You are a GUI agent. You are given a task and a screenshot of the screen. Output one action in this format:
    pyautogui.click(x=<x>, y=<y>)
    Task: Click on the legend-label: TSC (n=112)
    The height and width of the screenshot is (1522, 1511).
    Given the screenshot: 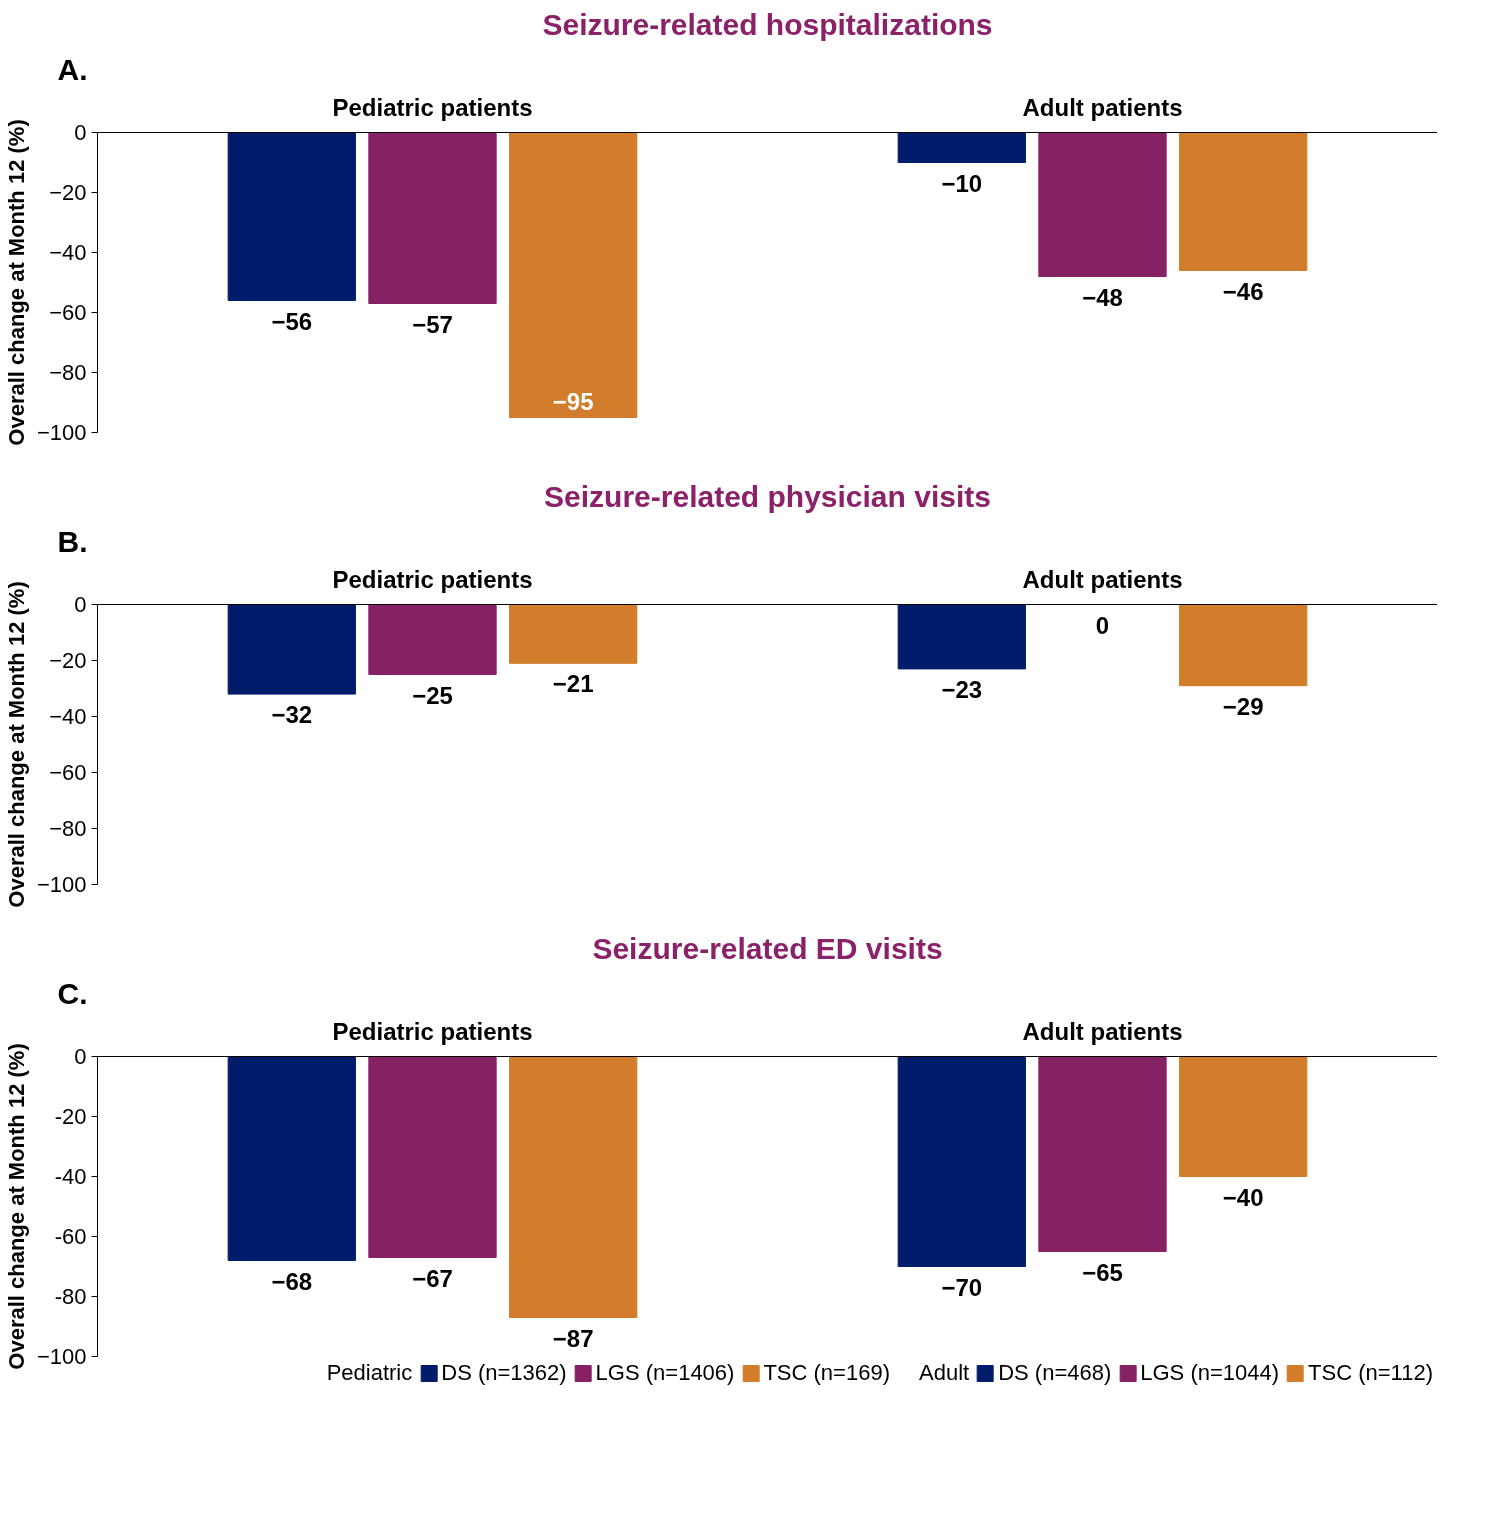 What is the action you would take?
    pyautogui.click(x=1370, y=1373)
    